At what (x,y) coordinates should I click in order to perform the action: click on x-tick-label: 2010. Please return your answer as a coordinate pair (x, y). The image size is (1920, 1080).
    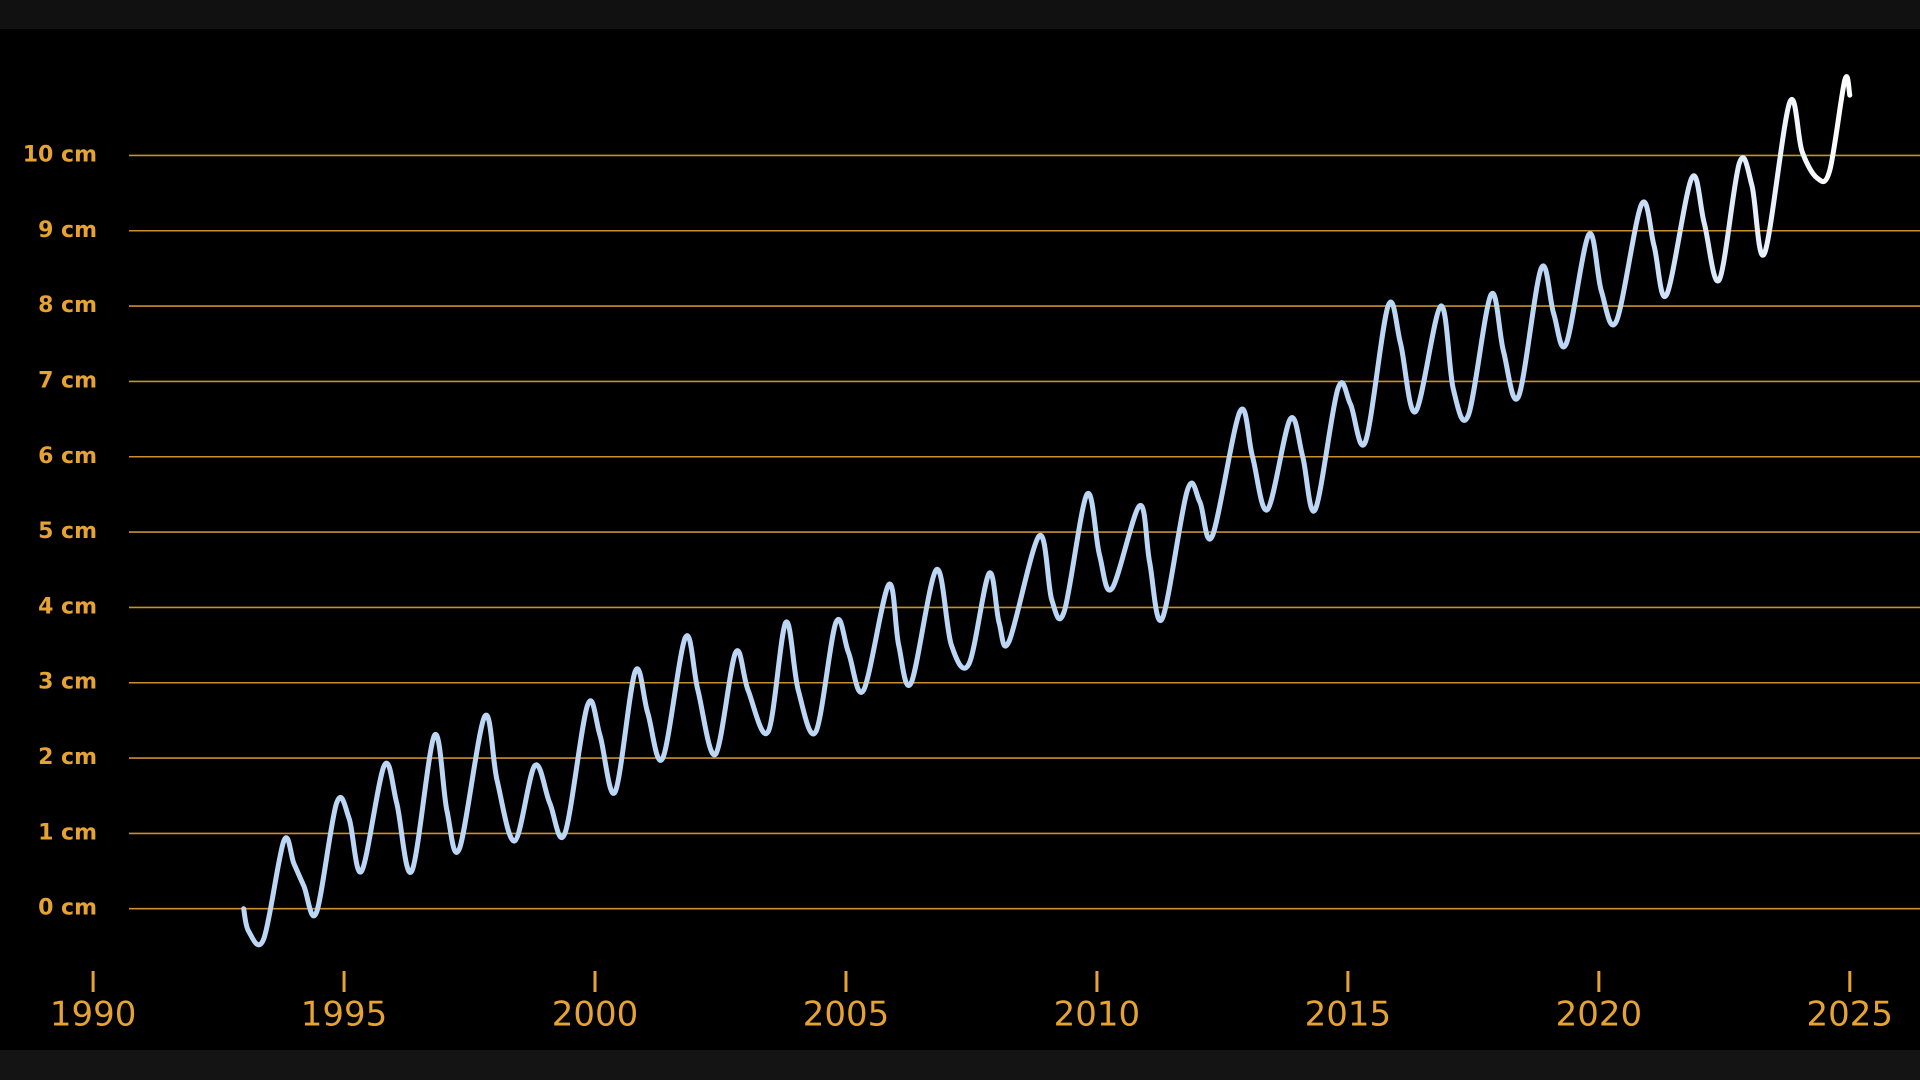
    Looking at the image, I should click on (1097, 1015).